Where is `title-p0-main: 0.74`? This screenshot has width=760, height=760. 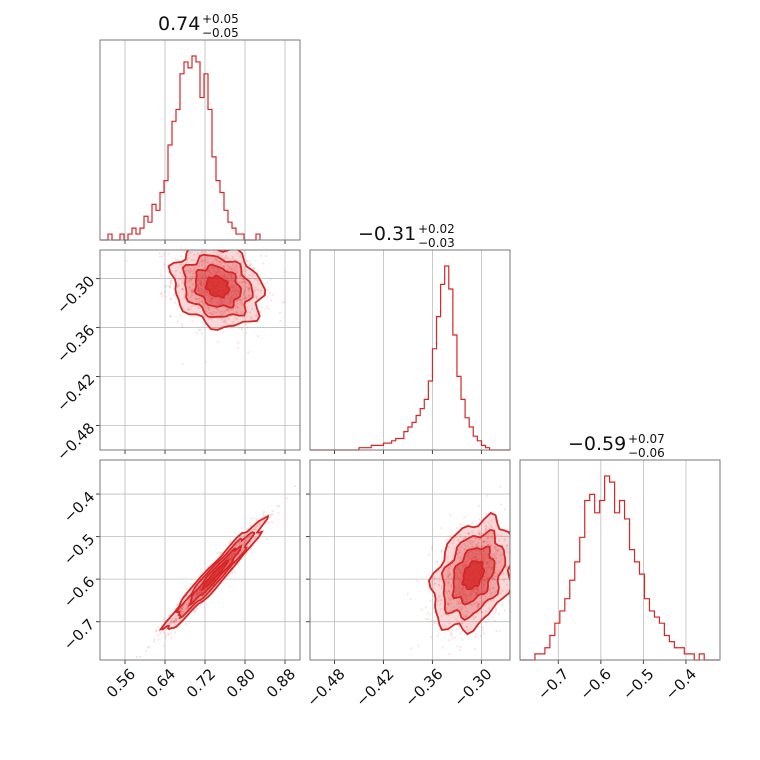 title-p0-main: 0.74 is located at coordinates (179, 24).